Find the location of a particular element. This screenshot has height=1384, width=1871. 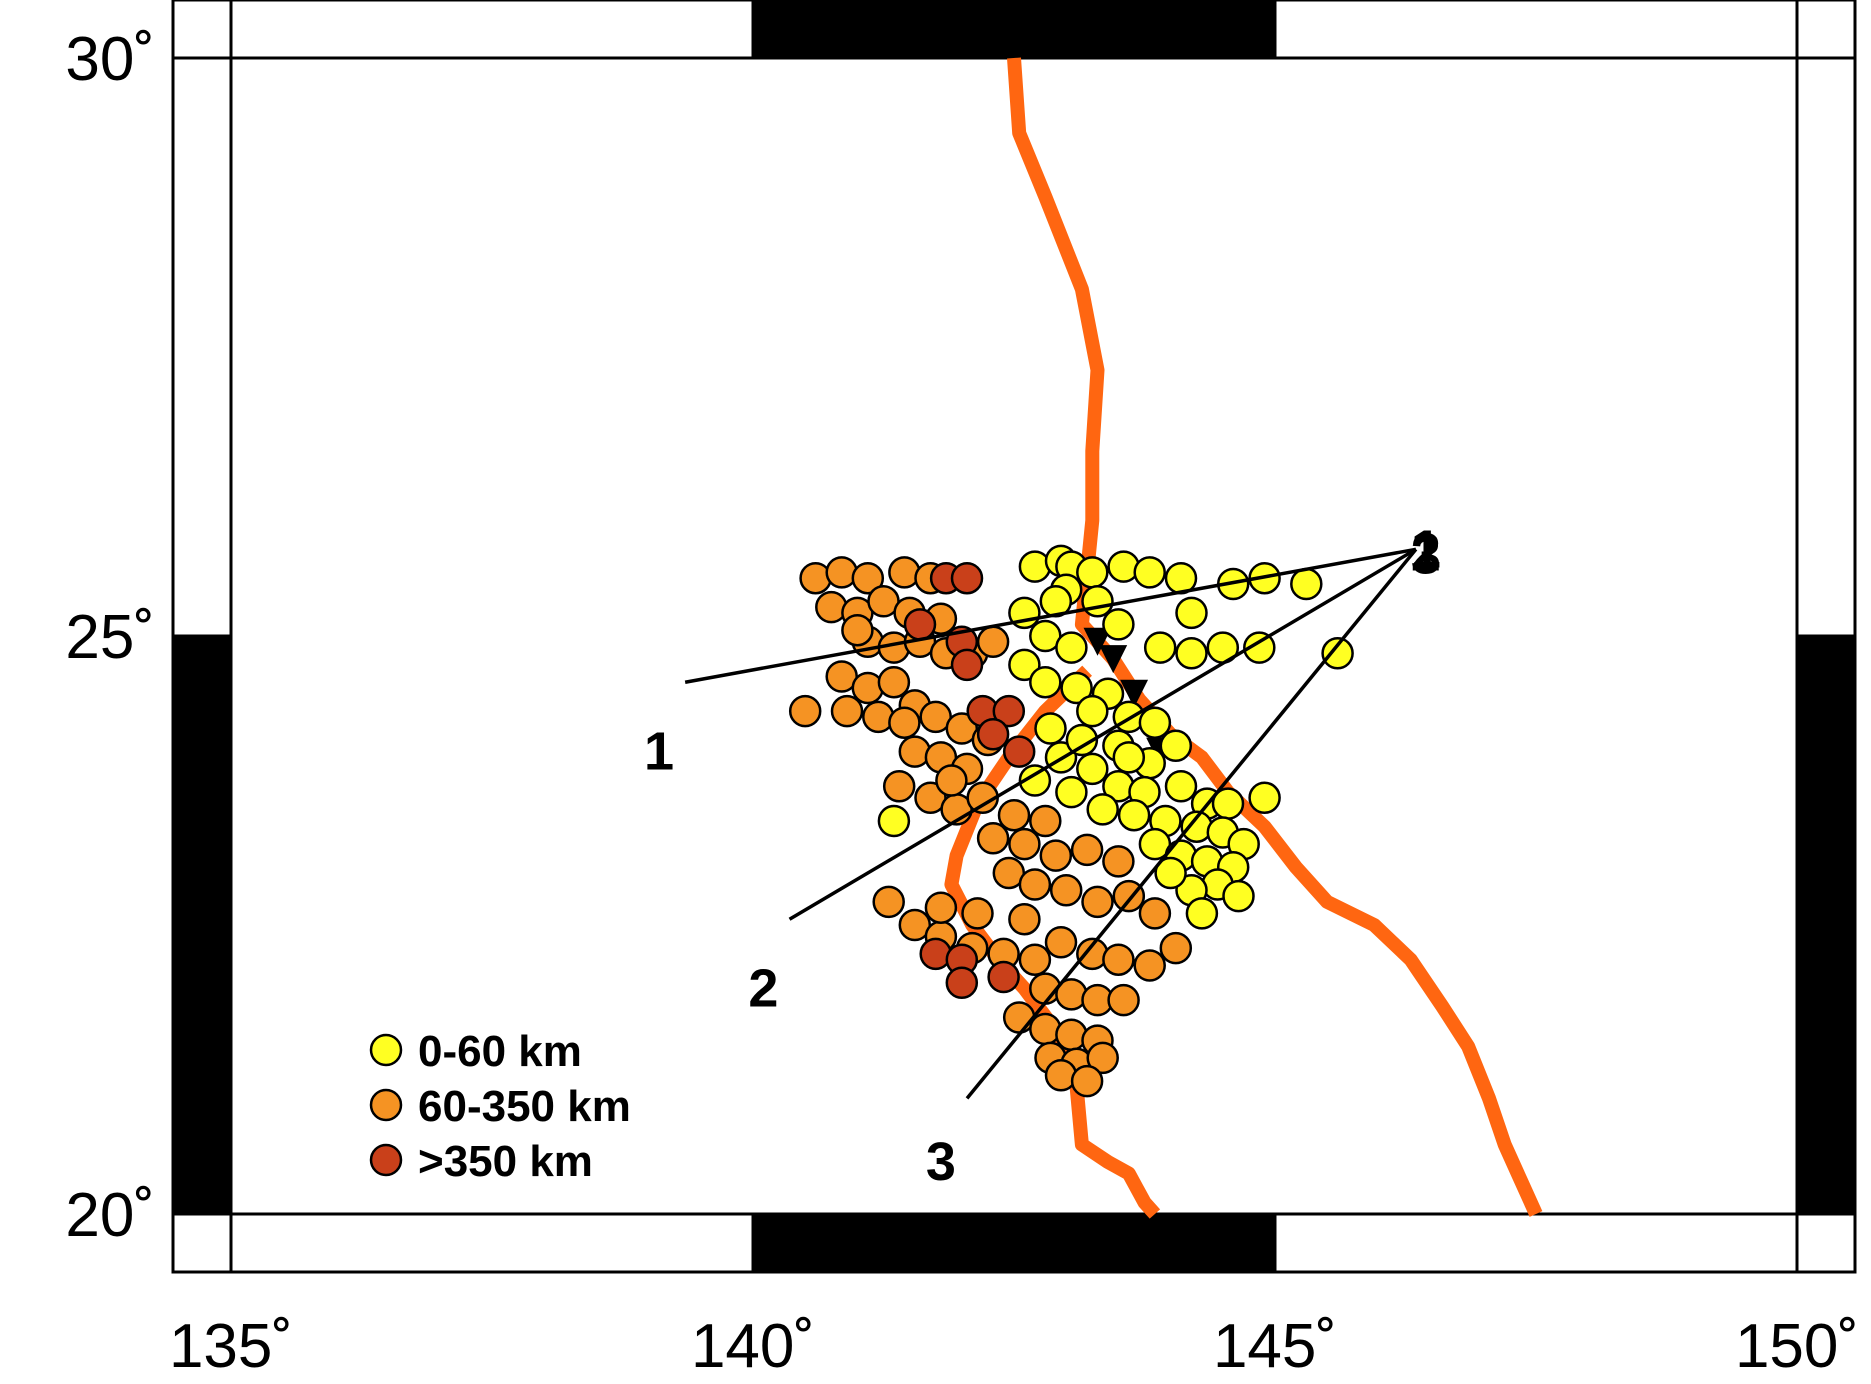

profile-origin-label-1: 1 is located at coordinates (1426, 549).